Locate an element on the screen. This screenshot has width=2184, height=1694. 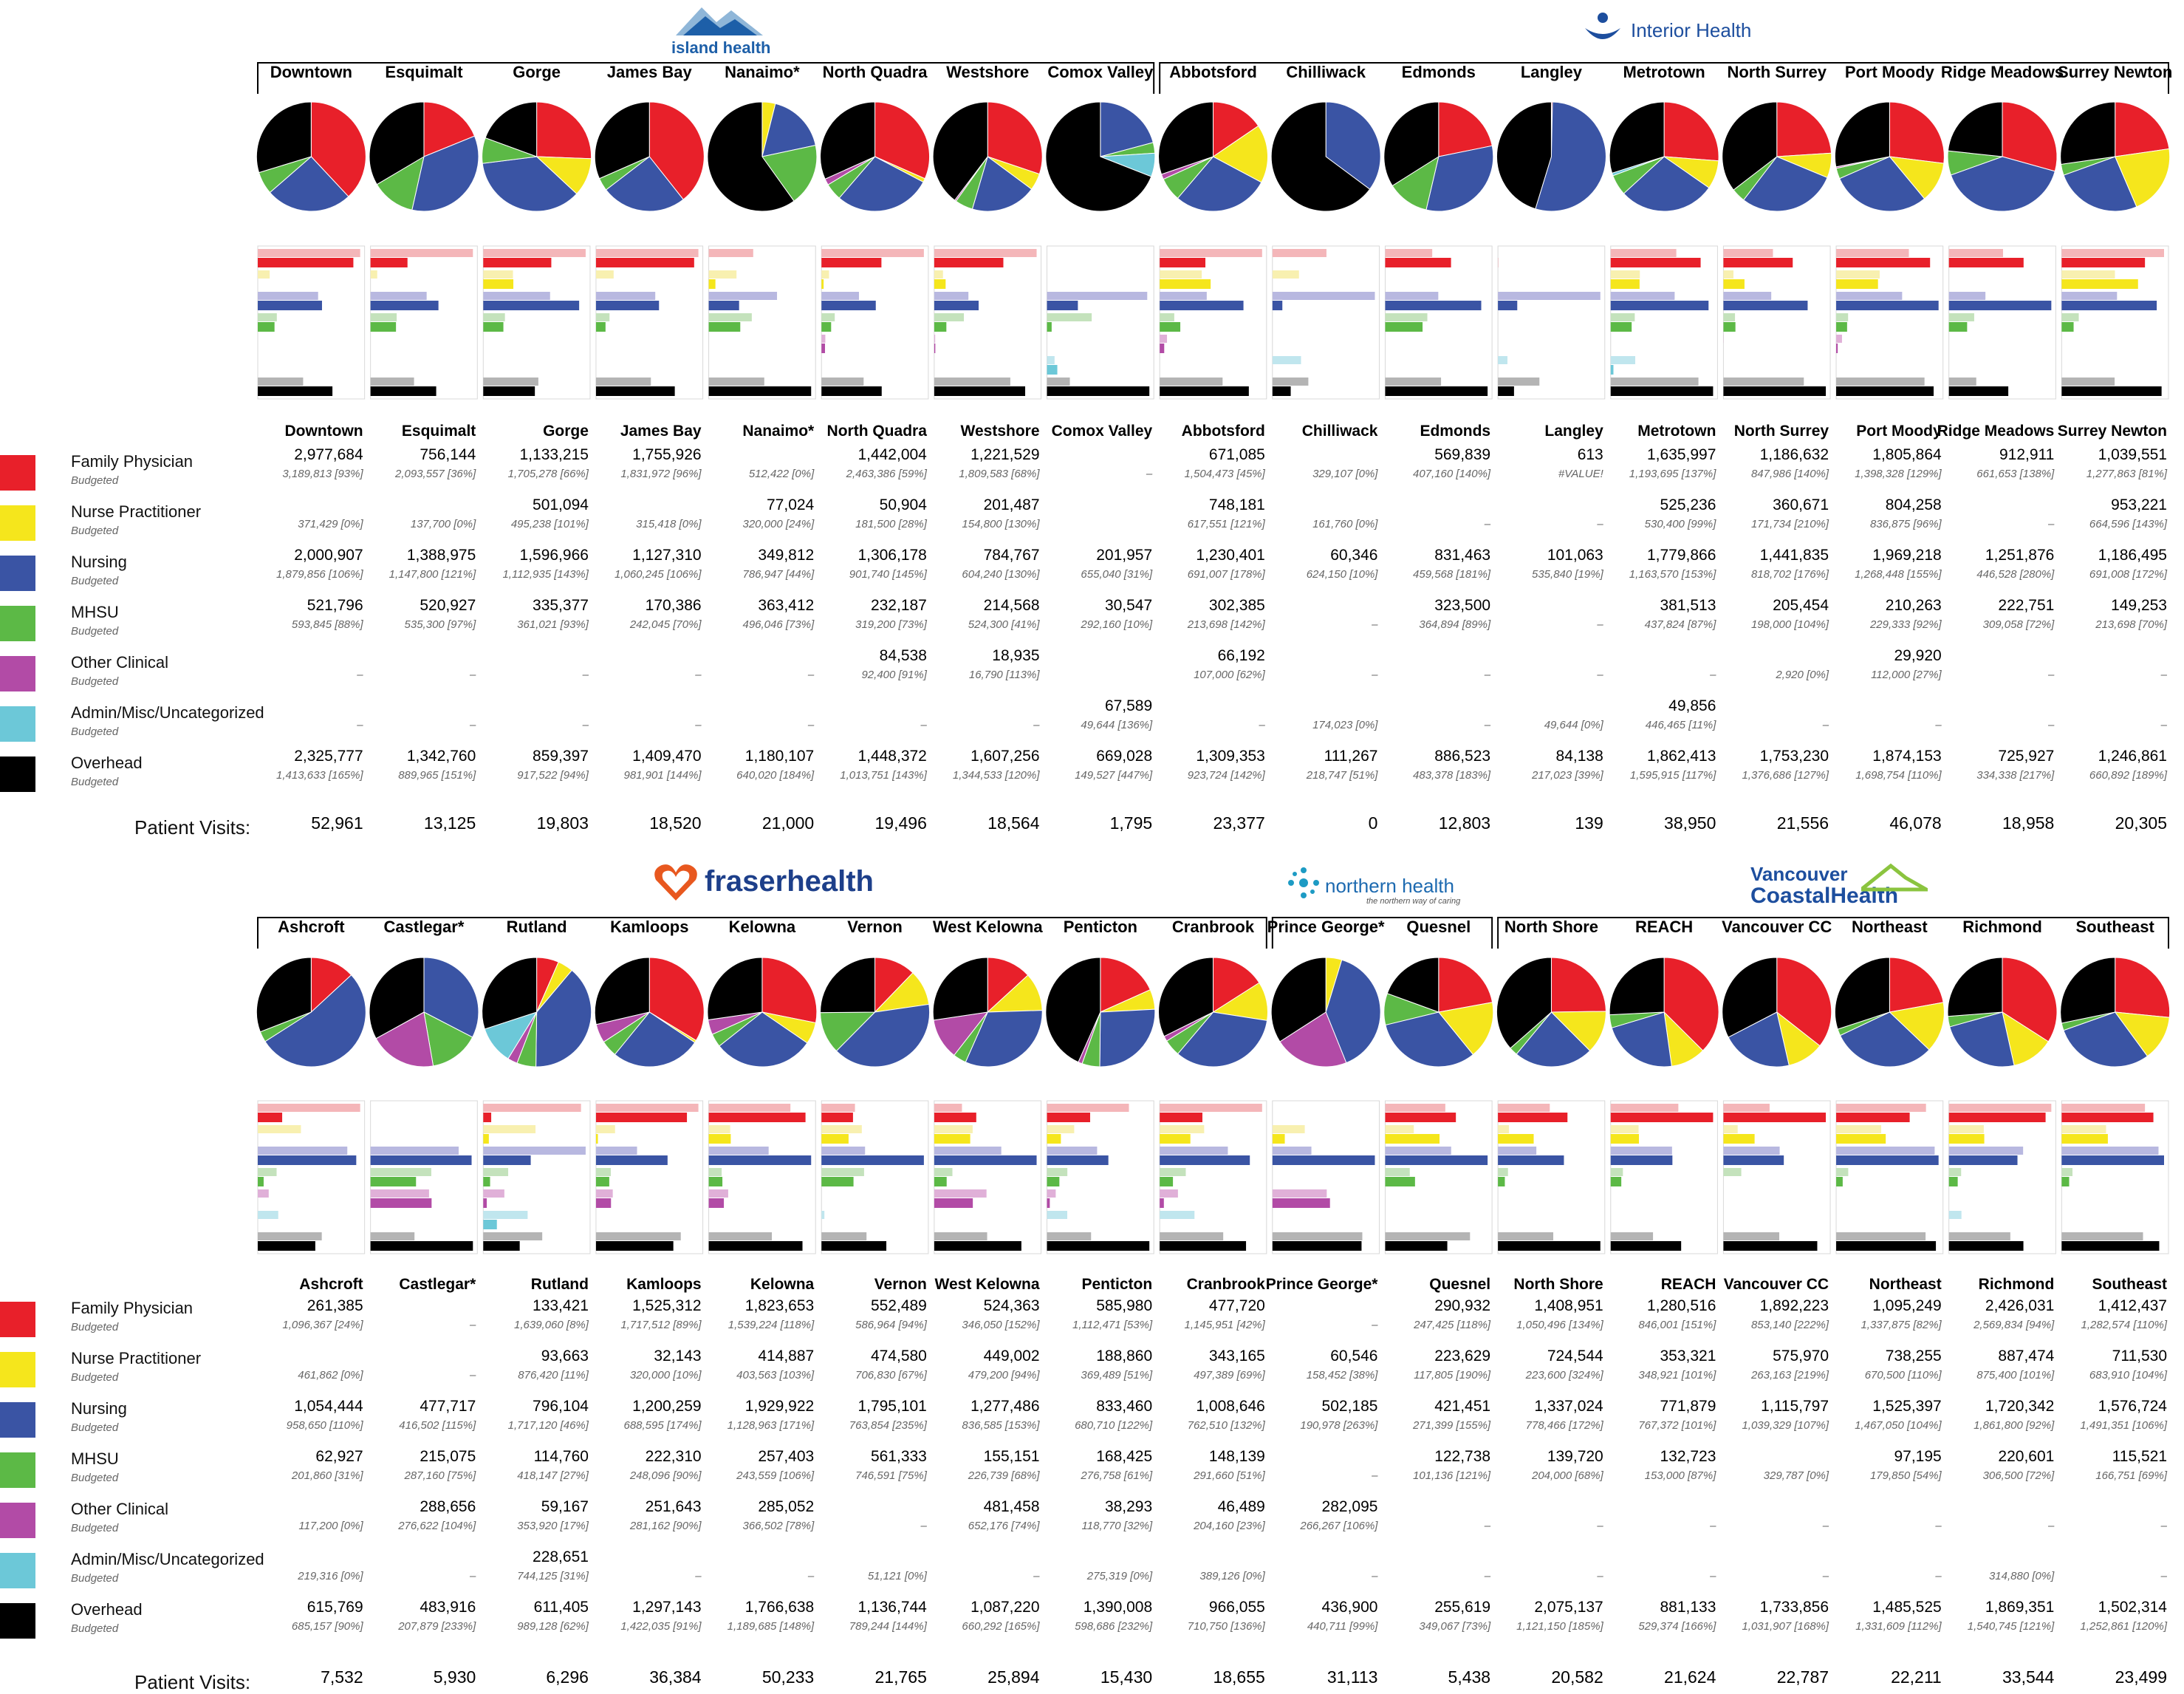
budget-bar-north-surrey-nurse_practitioner is located at coordinates (1728, 274).